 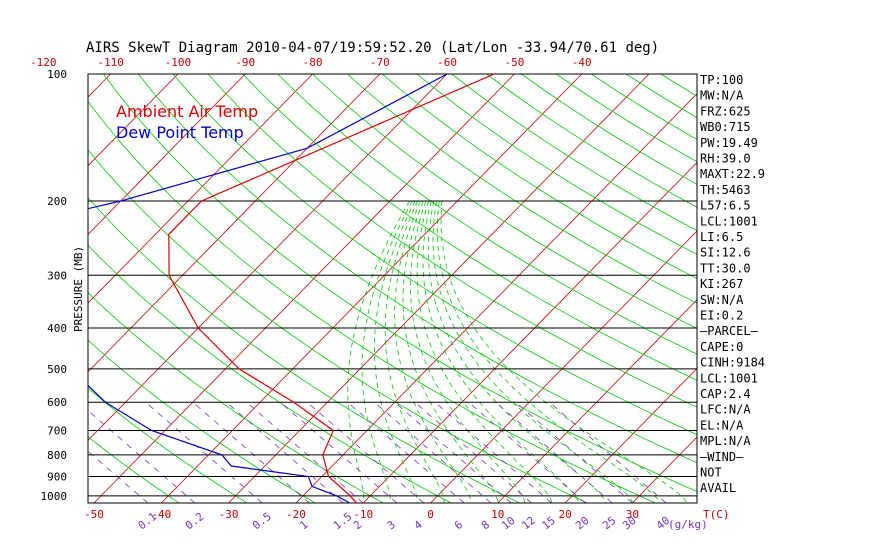 I want to click on top-temp-tick-label: -120, so click(x=43, y=62).